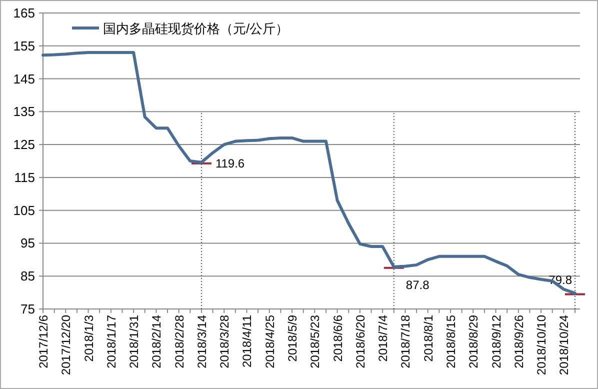 The height and width of the screenshot is (389, 598). What do you see at coordinates (269, 341) in the screenshot?
I see `x-tick-label: 2018/4/25` at bounding box center [269, 341].